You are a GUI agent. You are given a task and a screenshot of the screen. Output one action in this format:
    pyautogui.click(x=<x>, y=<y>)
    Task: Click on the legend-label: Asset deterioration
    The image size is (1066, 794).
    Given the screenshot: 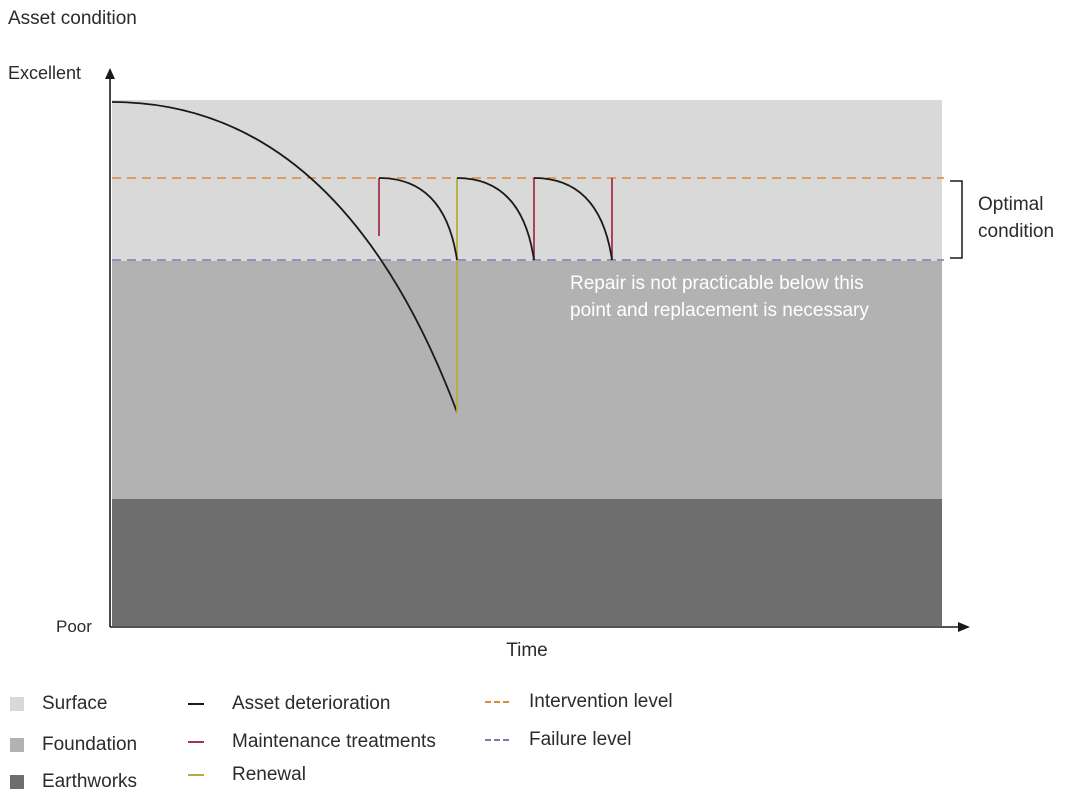 What is the action you would take?
    pyautogui.click(x=311, y=703)
    